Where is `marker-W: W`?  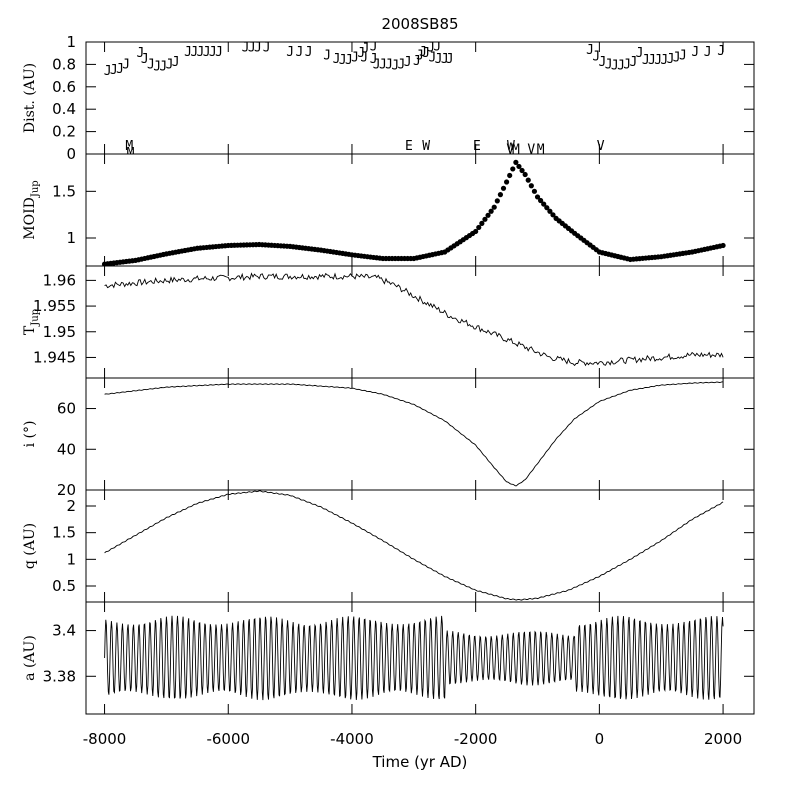
marker-W: W is located at coordinates (426, 146).